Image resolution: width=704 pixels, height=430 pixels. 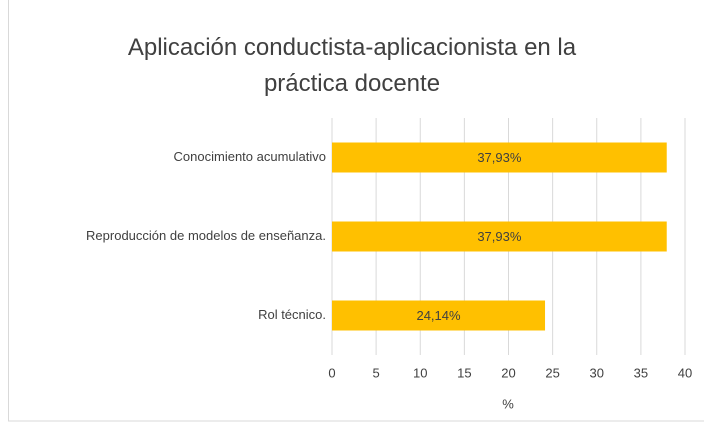 What do you see at coordinates (464, 372) in the screenshot?
I see `x-tick-label: 15` at bounding box center [464, 372].